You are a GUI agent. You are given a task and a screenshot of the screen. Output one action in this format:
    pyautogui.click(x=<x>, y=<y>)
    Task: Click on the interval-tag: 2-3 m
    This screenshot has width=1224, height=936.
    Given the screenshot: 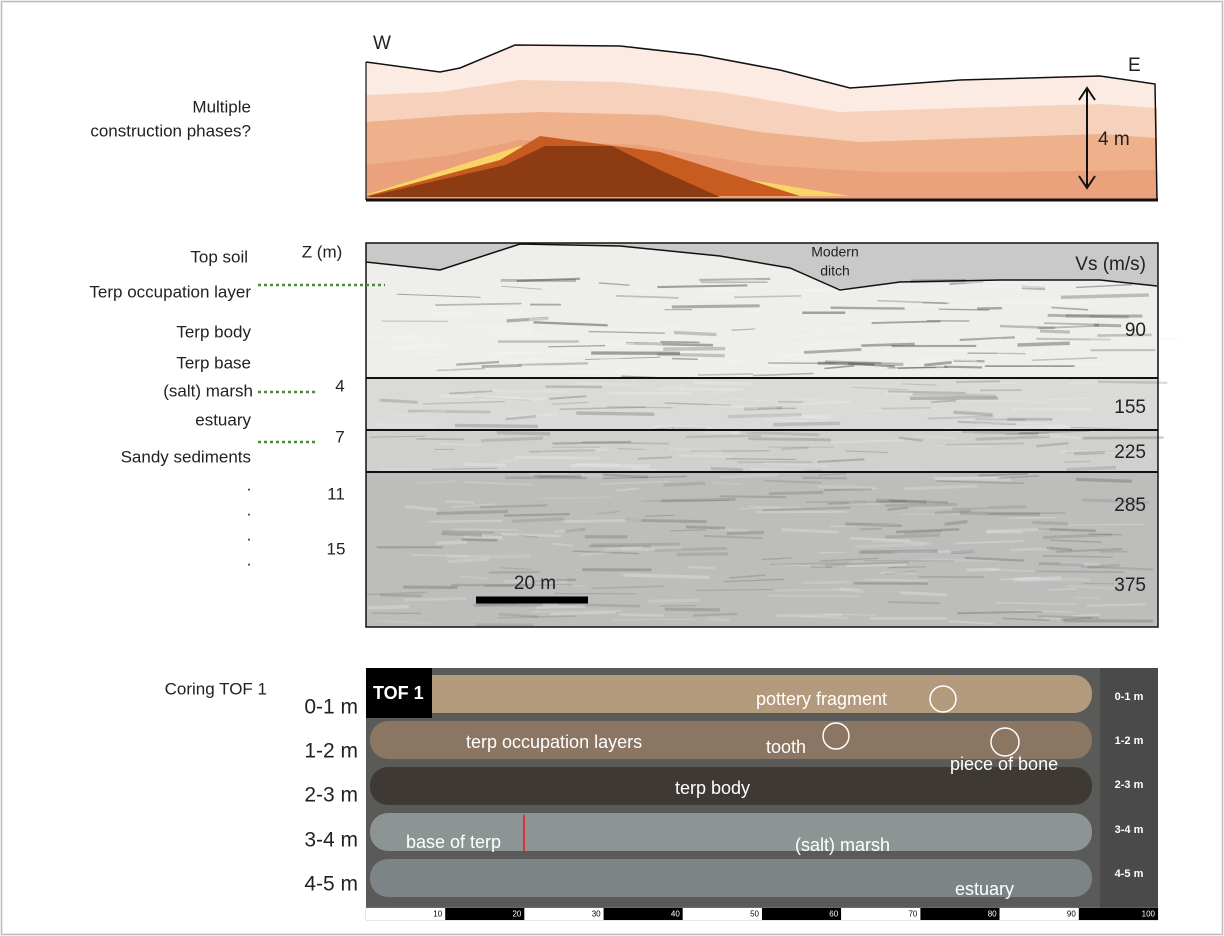 What is the action you would take?
    pyautogui.click(x=1129, y=785)
    